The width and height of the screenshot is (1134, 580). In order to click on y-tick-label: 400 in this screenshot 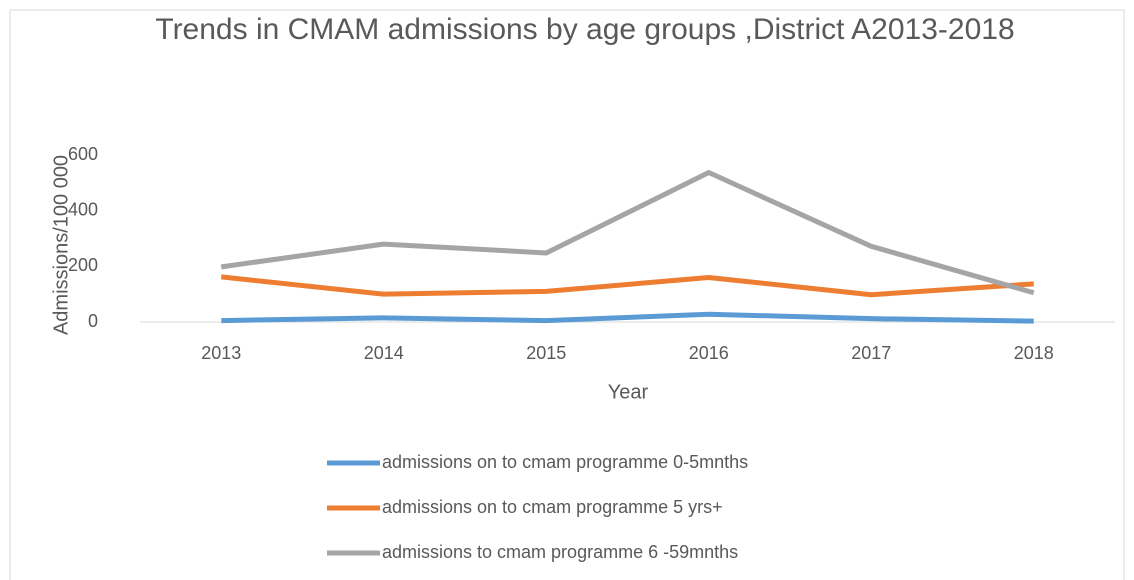, I will do `click(83, 209)`.